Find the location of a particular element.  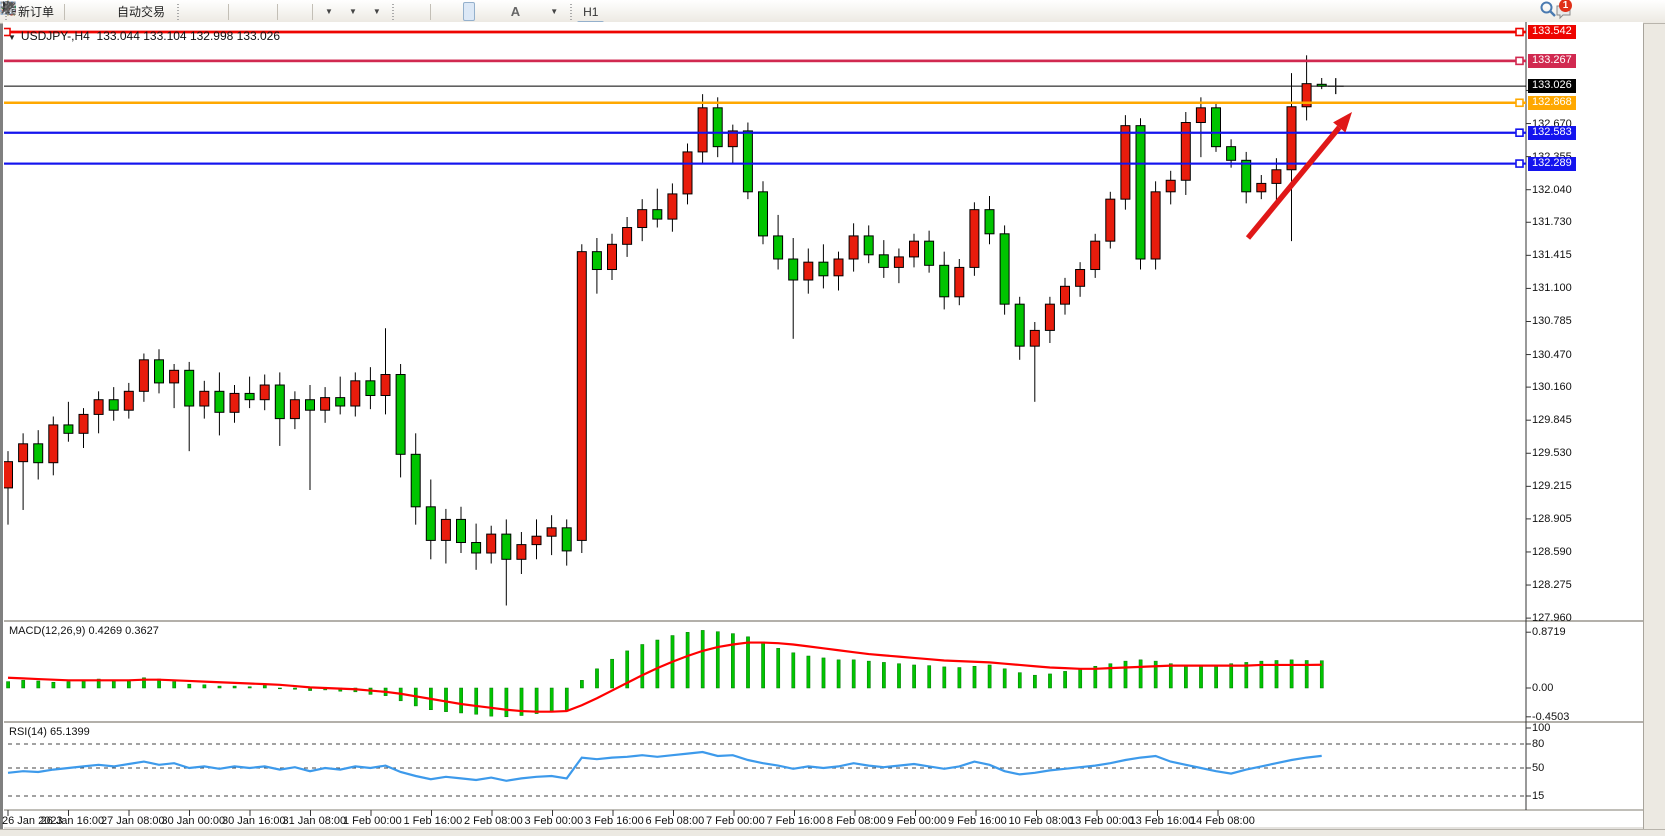

new-order-label: 新订单 is located at coordinates (36, 12).